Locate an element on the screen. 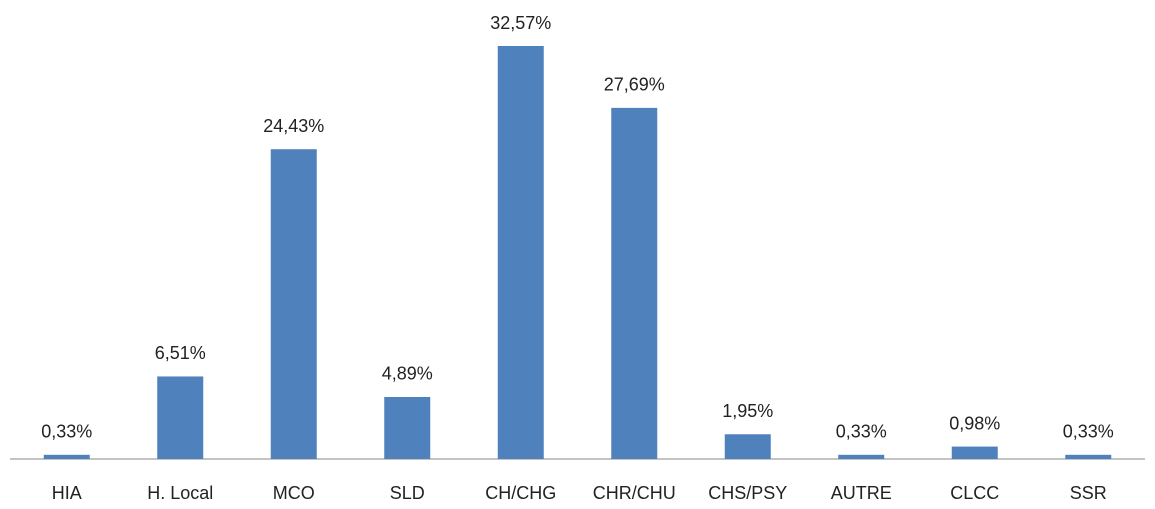 The height and width of the screenshot is (509, 1155). value-label: 27,69% is located at coordinates (634, 85).